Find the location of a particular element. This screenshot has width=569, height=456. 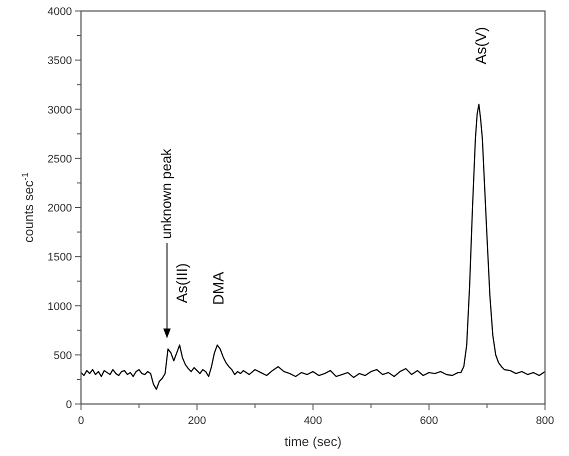

y-tick-label: 2500 is located at coordinates (60, 159).